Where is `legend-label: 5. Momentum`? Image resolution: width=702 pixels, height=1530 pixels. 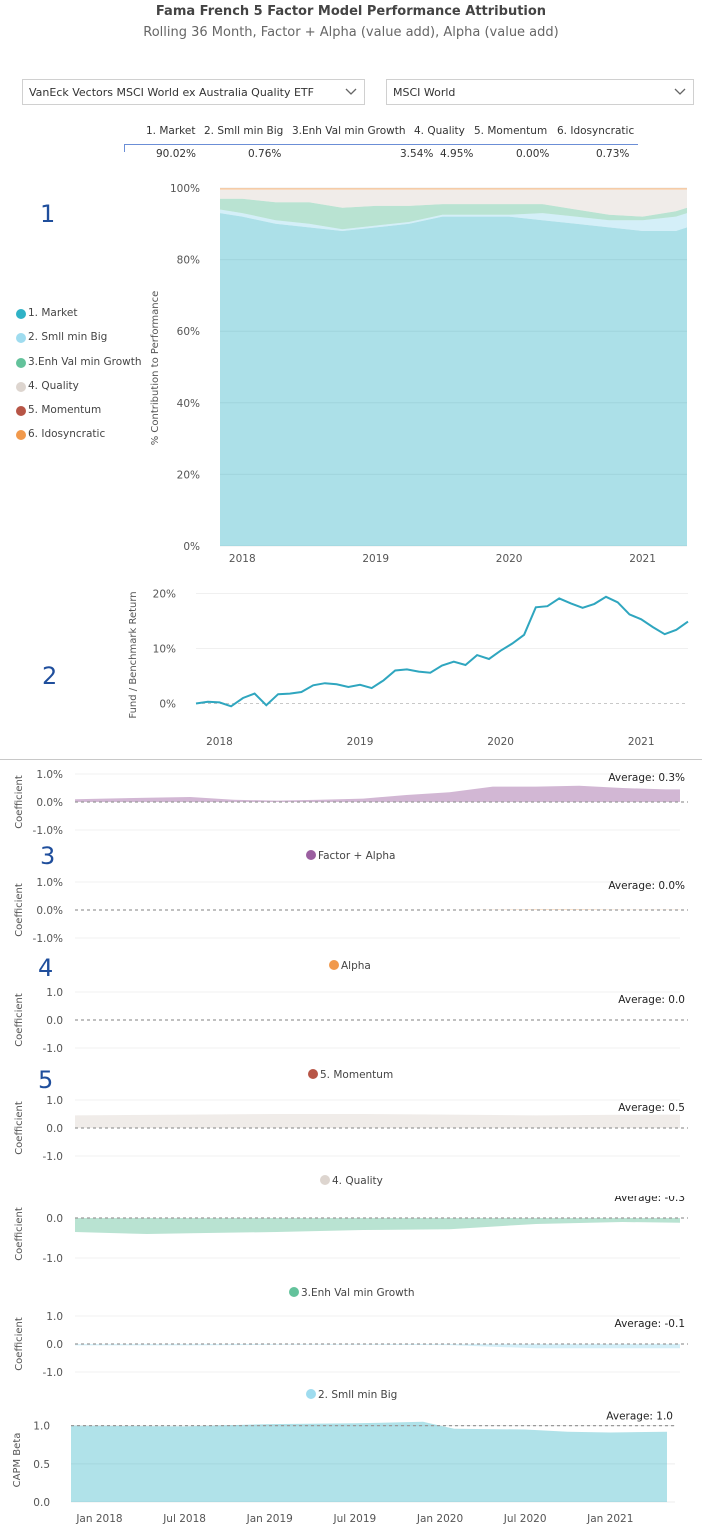 legend-label: 5. Momentum is located at coordinates (65, 410).